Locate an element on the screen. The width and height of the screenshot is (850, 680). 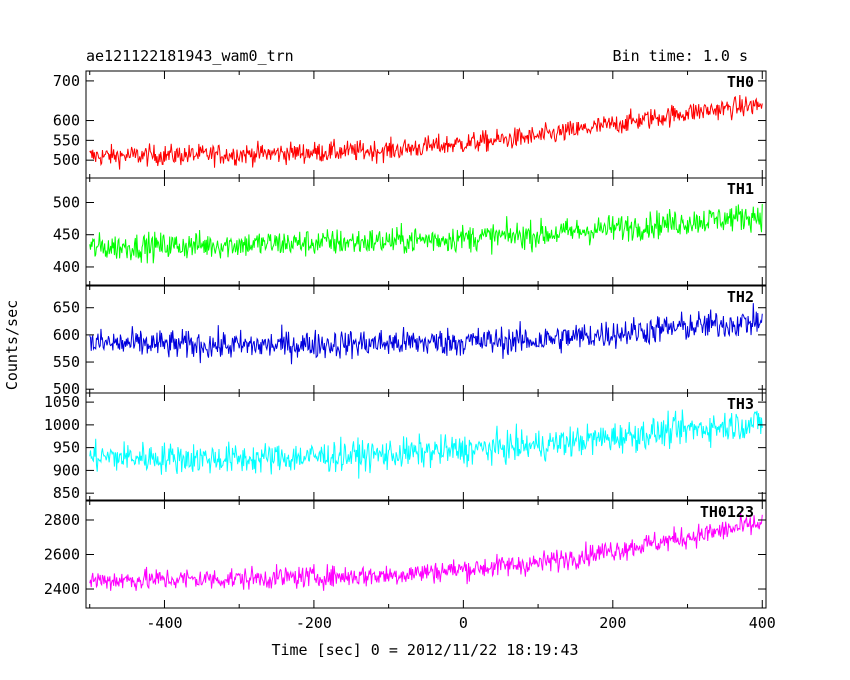
x-tick-label: 200 is located at coordinates (612, 623).